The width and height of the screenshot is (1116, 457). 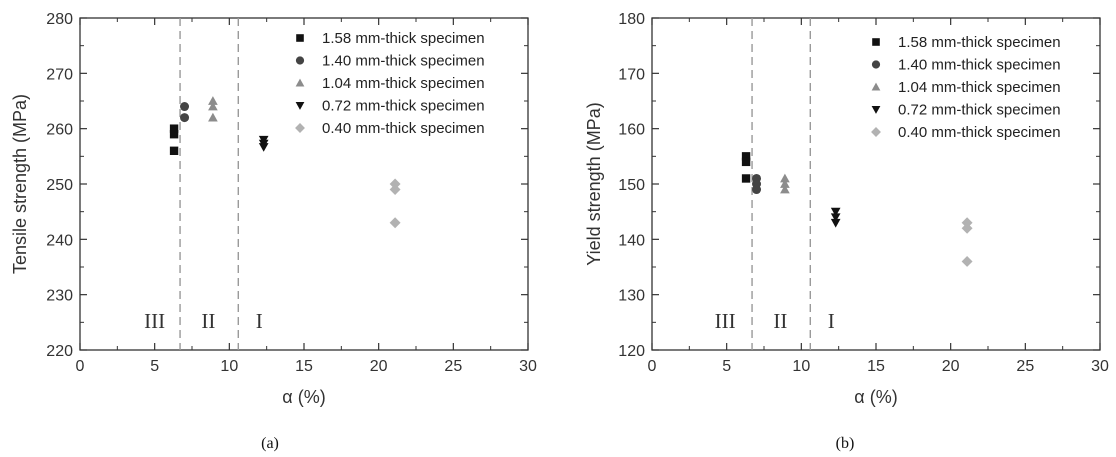 I want to click on y-tick-label: 150, so click(x=631, y=185).